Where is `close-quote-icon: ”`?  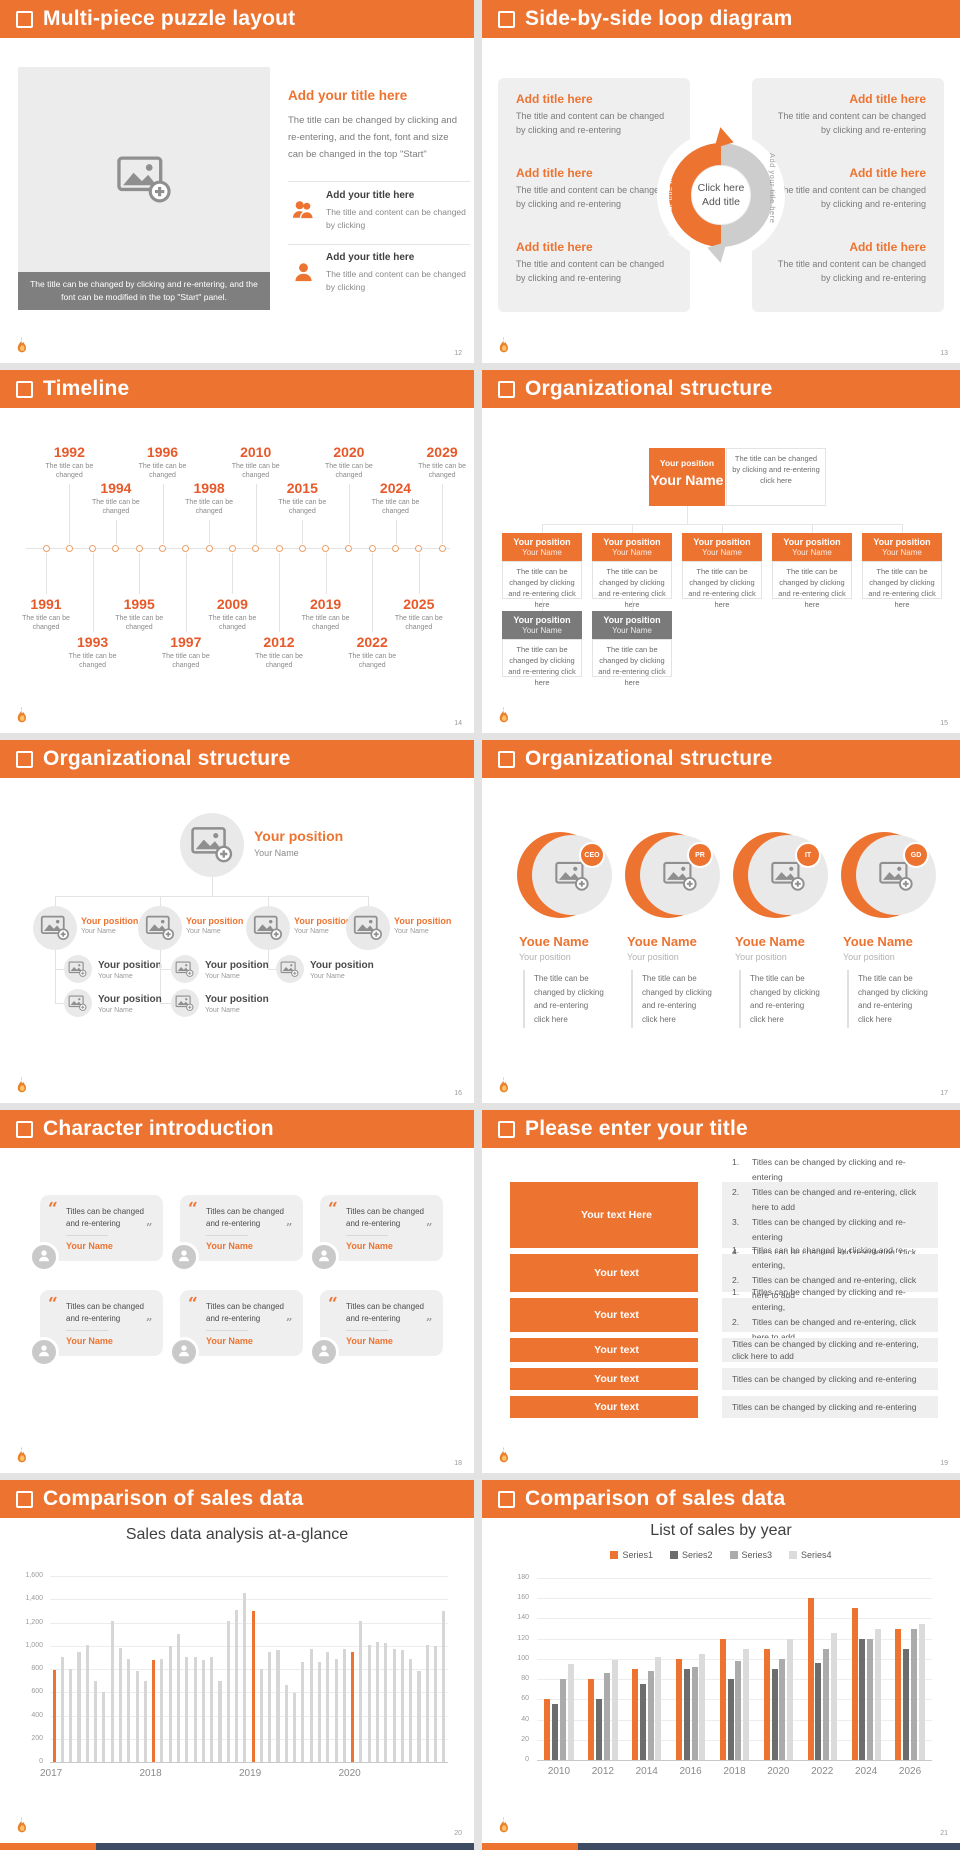 close-quote-icon: ” is located at coordinates (429, 1322).